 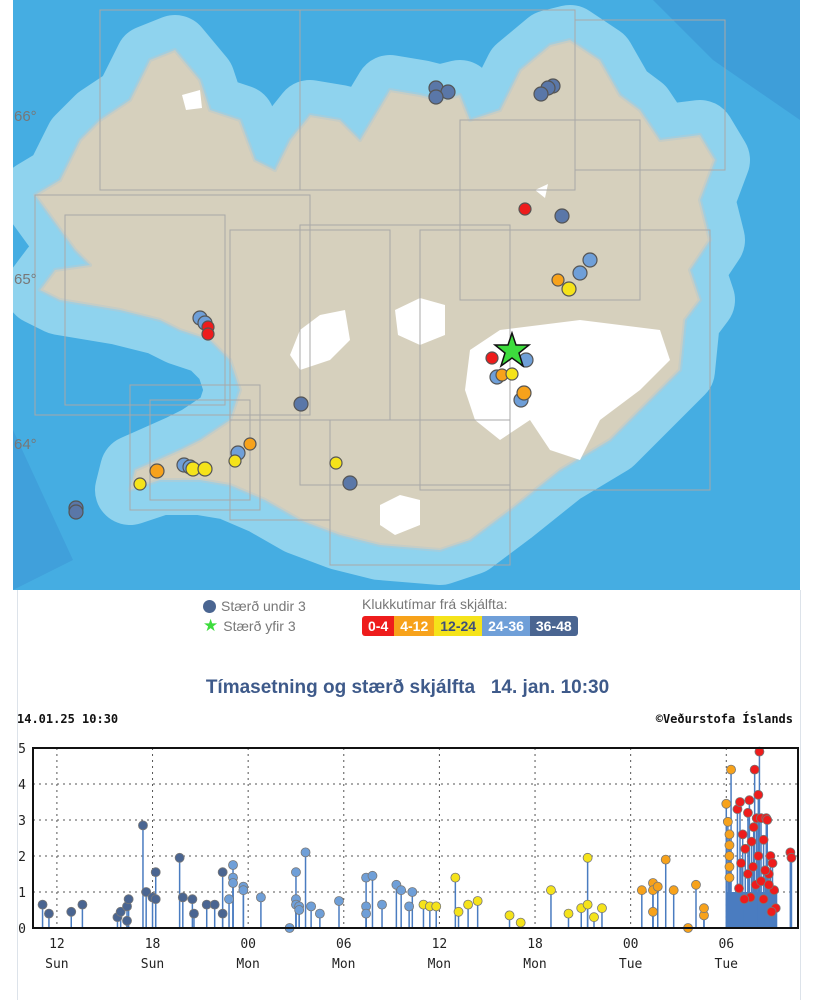 I want to click on panel-border-left, so click(x=17, y=795).